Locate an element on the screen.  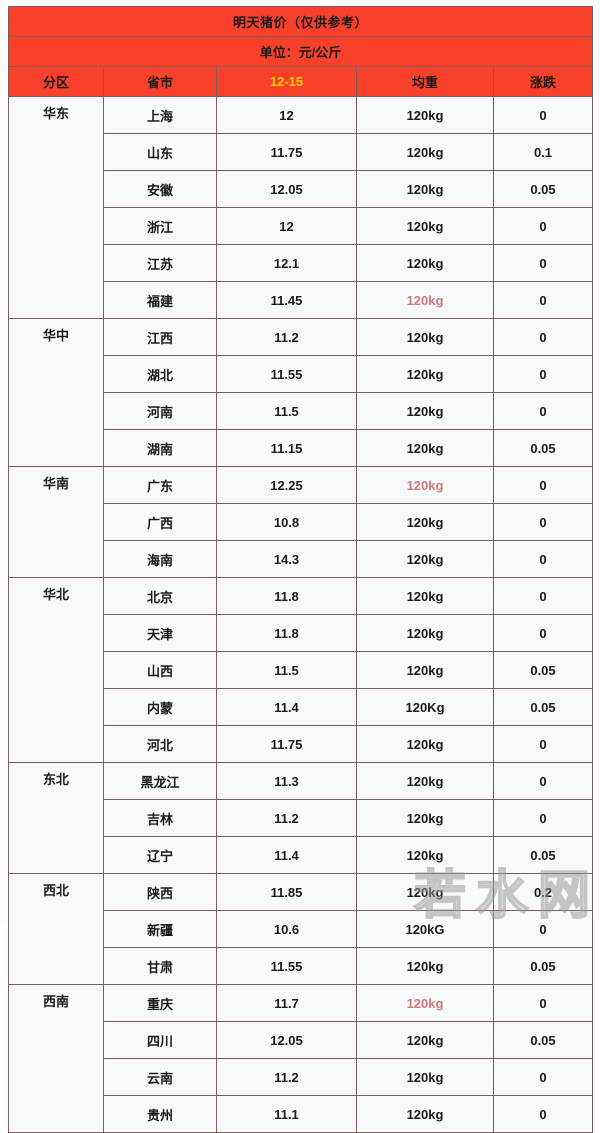
province-cell: 江苏 is located at coordinates (160, 263).